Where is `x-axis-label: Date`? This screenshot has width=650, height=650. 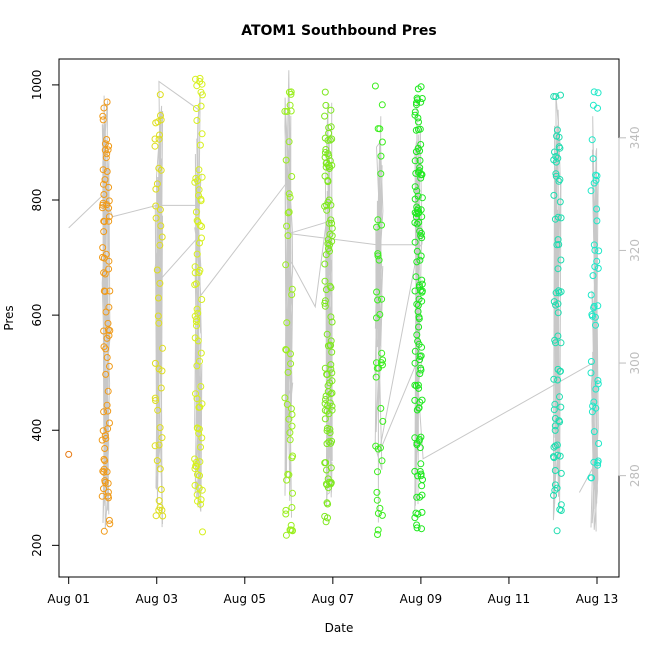 x-axis-label: Date is located at coordinates (339, 628).